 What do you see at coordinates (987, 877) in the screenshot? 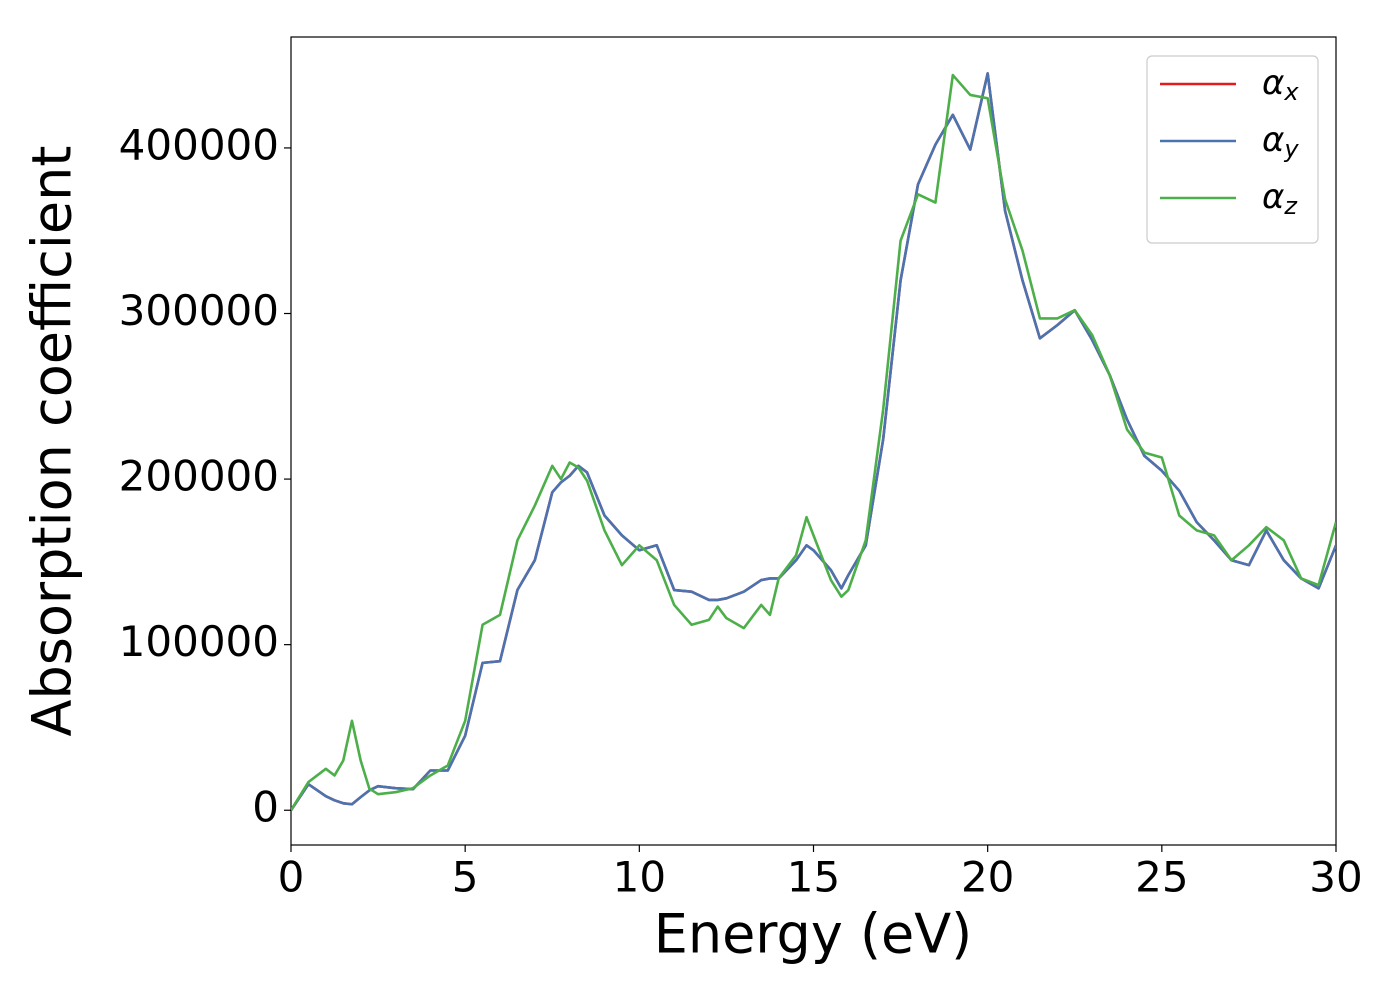
I see `x-tick-label: 20` at bounding box center [987, 877].